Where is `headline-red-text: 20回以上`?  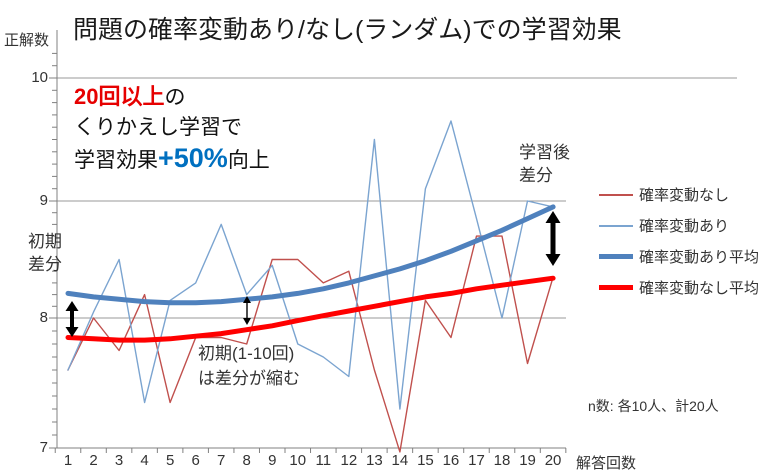 headline-red-text: 20回以上 is located at coordinates (119, 96).